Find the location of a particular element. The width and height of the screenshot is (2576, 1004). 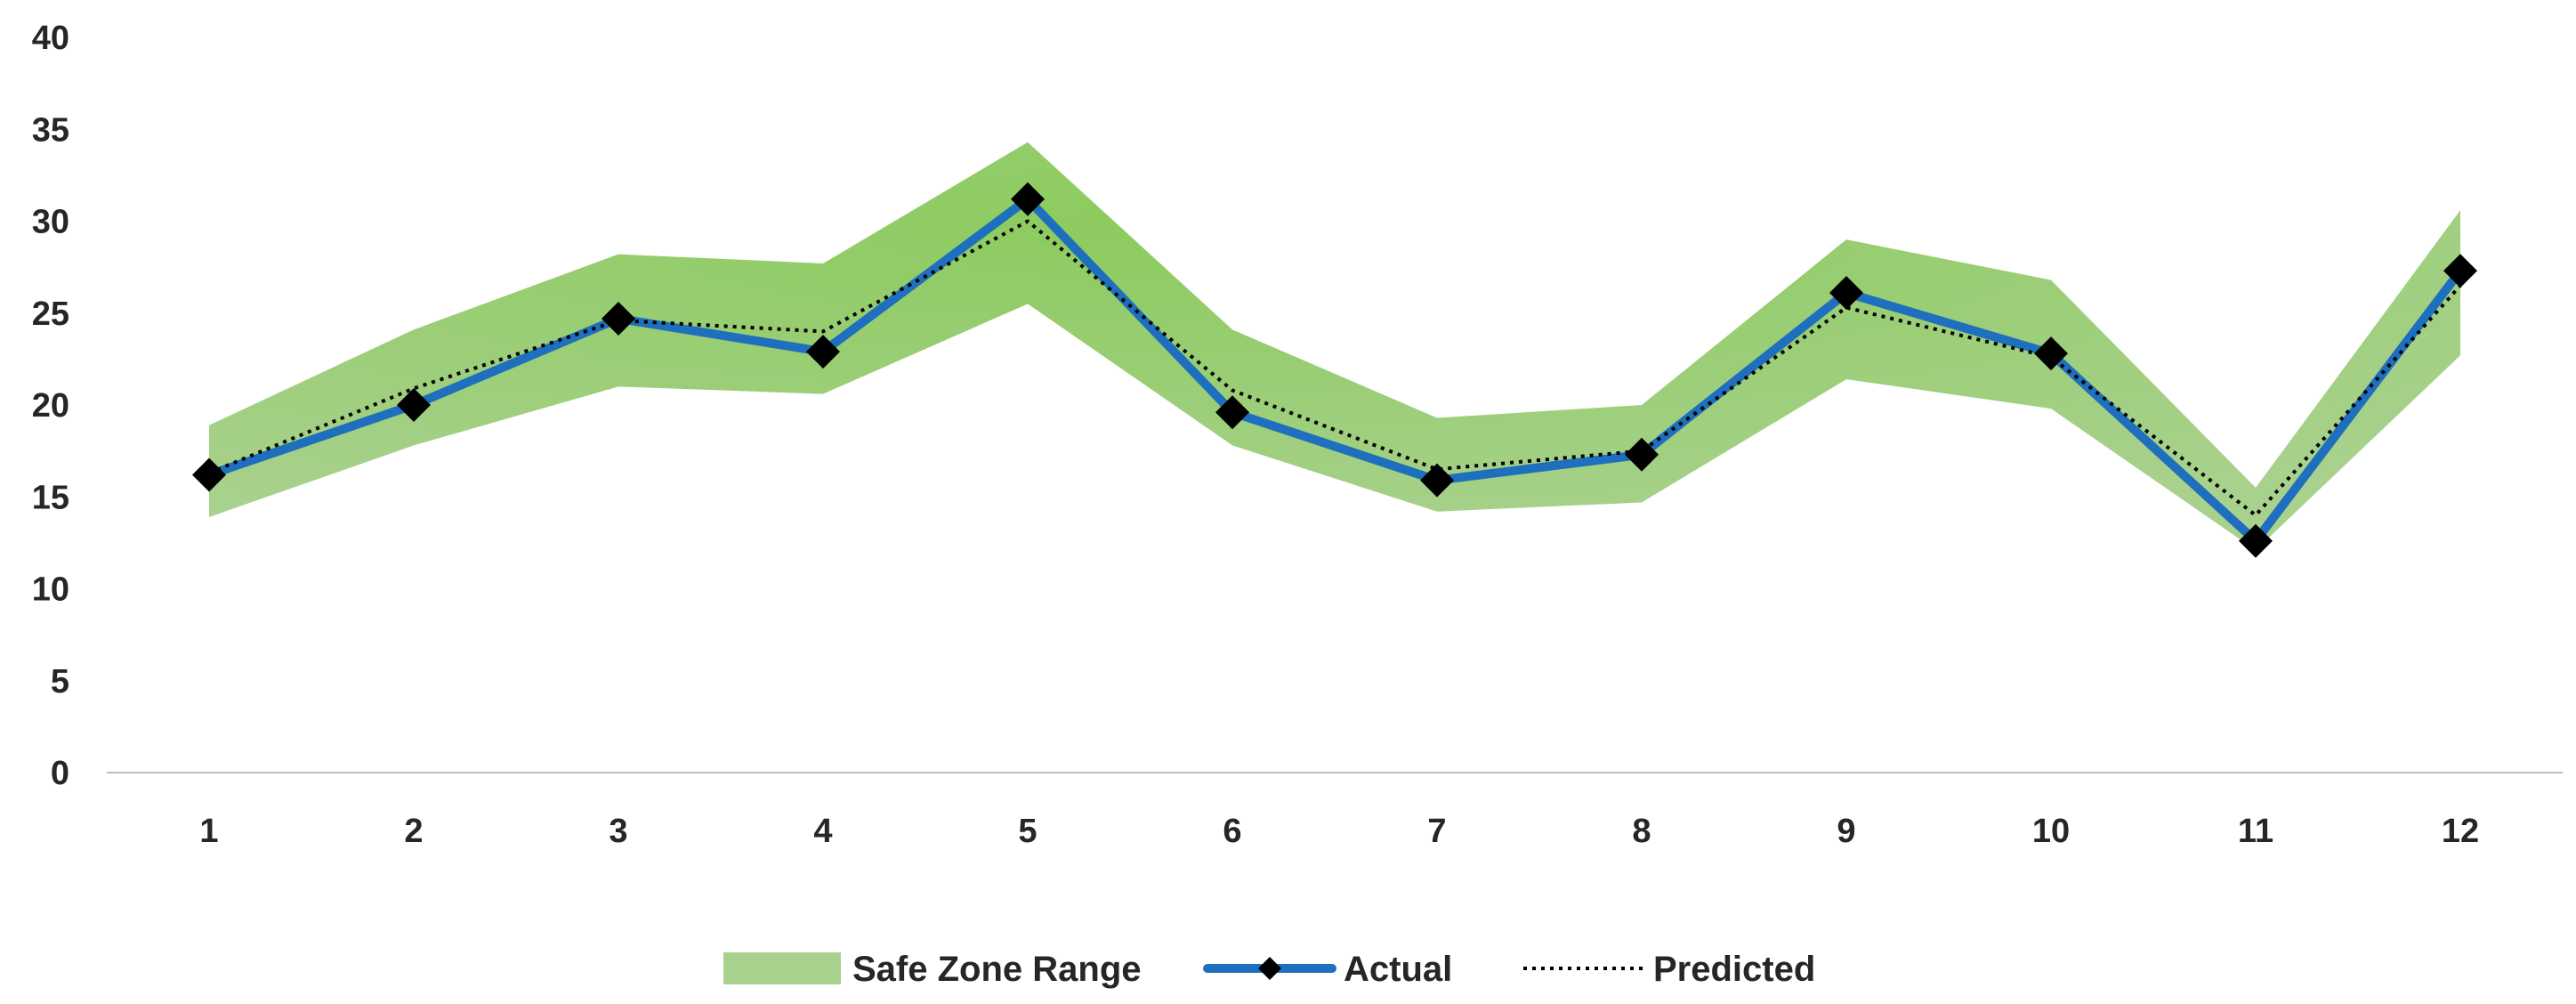

x-tick-label: 8 is located at coordinates (1641, 831).